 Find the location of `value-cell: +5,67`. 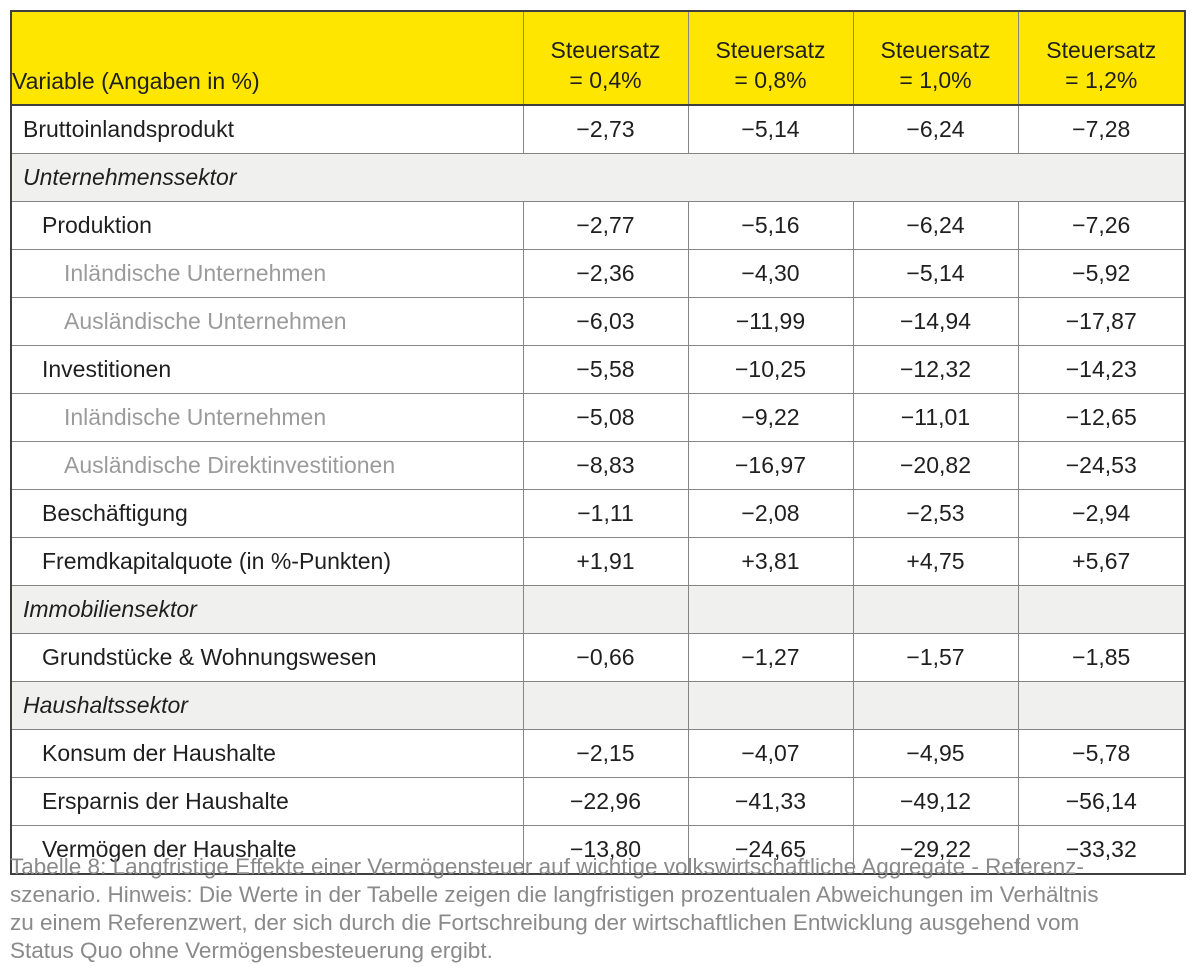

value-cell: +5,67 is located at coordinates (1101, 561).